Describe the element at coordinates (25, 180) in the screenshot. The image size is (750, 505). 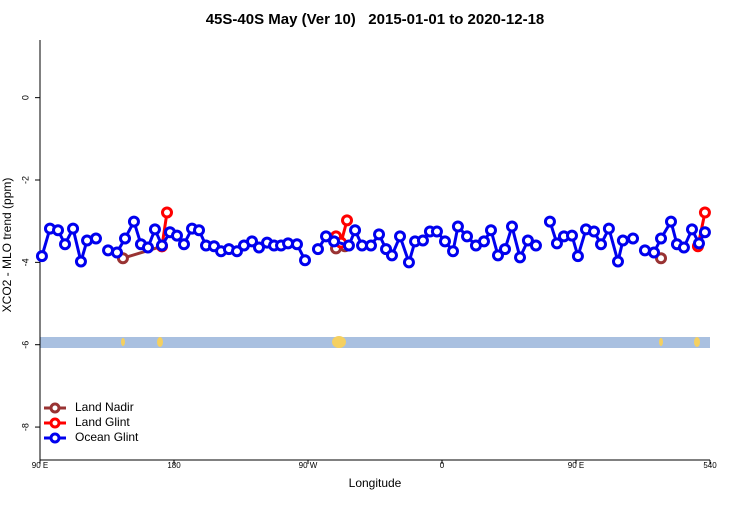
I see `y-tick-label: -2` at that location.